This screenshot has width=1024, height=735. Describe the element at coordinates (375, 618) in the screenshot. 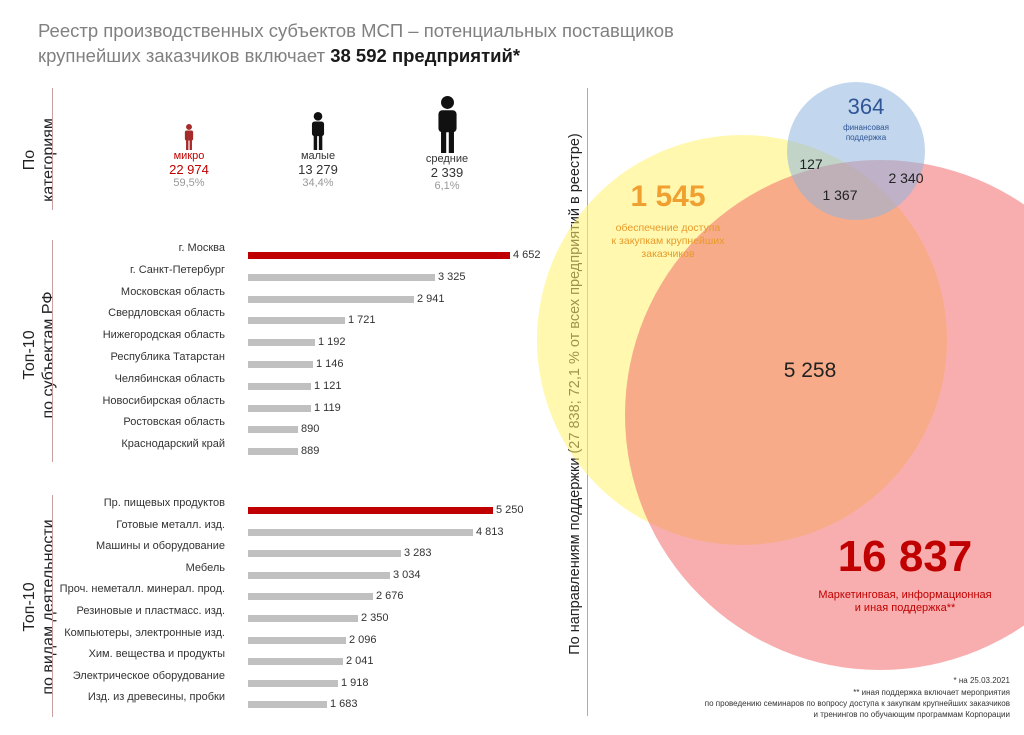

I see `bar-value-label: 2 350` at that location.